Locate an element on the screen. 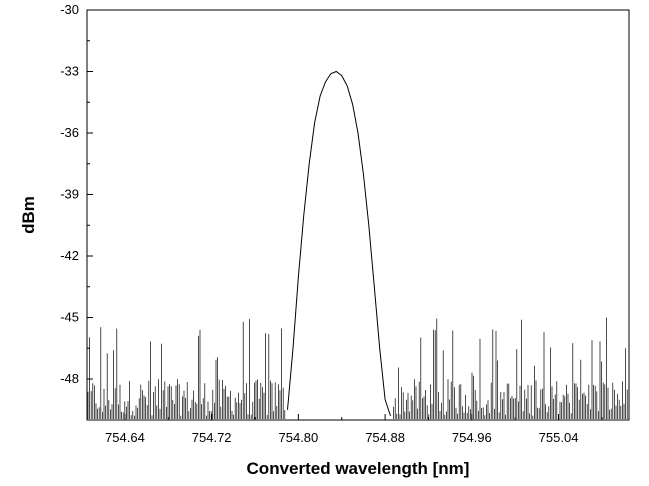 The image size is (649, 486). signal-peak-line is located at coordinates (339, 243).